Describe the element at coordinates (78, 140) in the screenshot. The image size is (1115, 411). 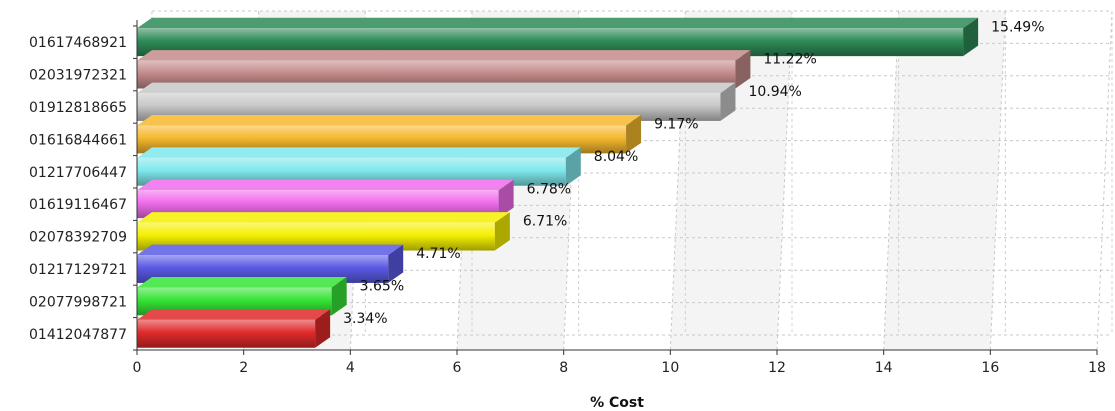
I see `category-label: 01616844661` at that location.